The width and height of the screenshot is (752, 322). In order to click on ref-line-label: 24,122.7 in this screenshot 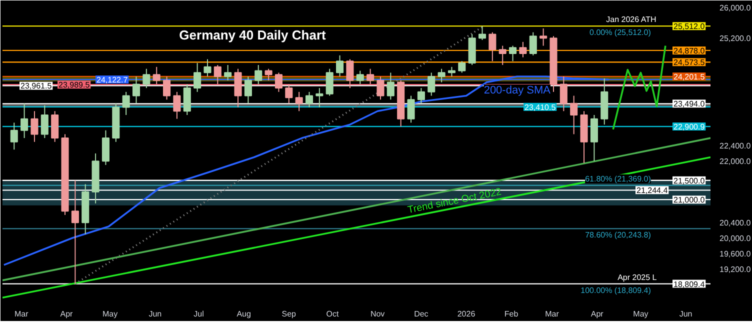, I will do `click(112, 79)`.